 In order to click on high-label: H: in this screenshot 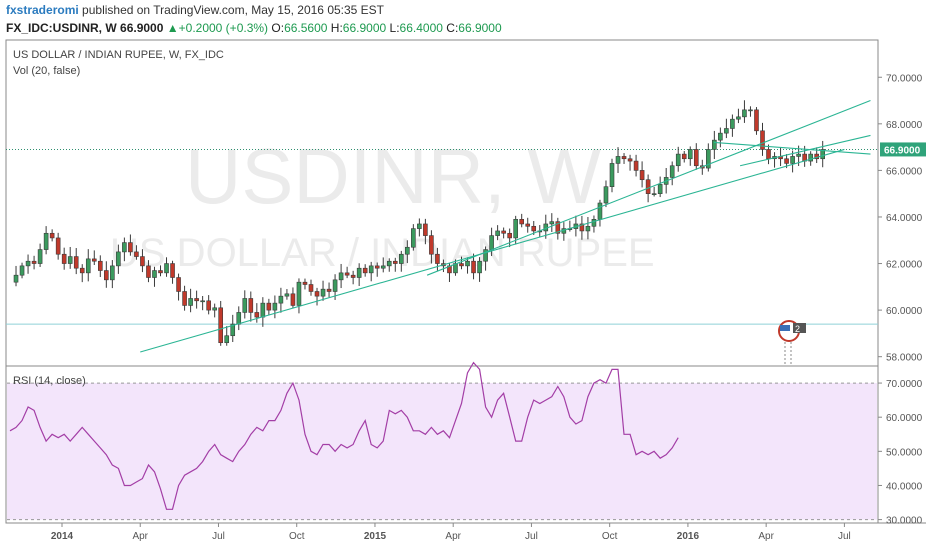, I will do `click(336, 28)`.